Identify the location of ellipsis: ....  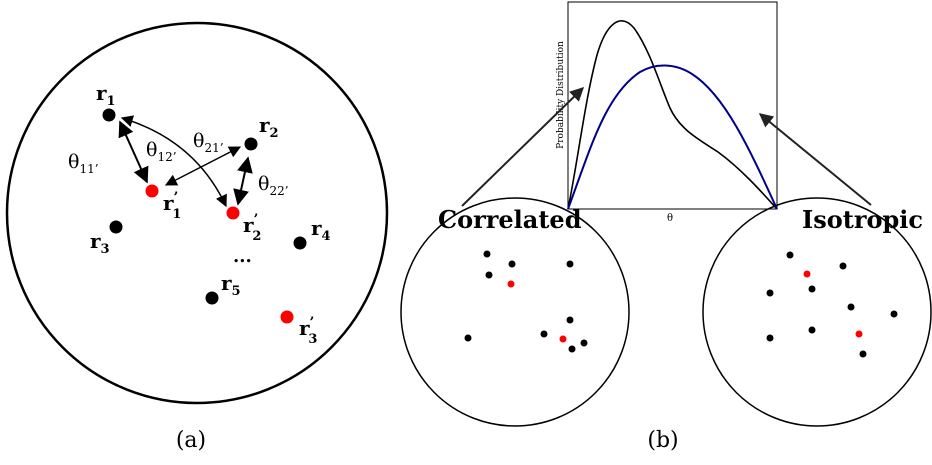
(242, 256).